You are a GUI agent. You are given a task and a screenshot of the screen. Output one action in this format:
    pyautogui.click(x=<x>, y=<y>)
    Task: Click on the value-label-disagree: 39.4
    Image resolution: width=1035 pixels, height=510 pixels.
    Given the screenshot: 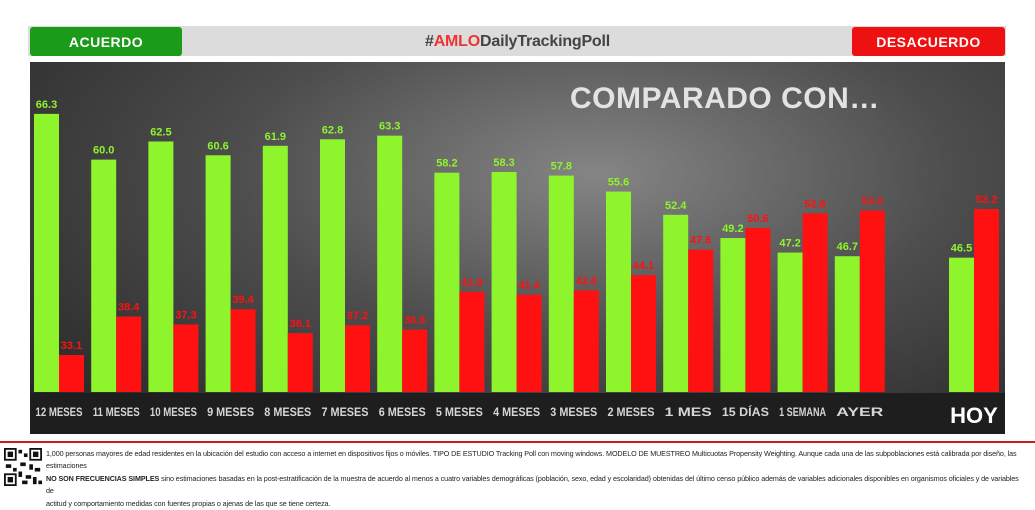 What is the action you would take?
    pyautogui.click(x=243, y=300)
    